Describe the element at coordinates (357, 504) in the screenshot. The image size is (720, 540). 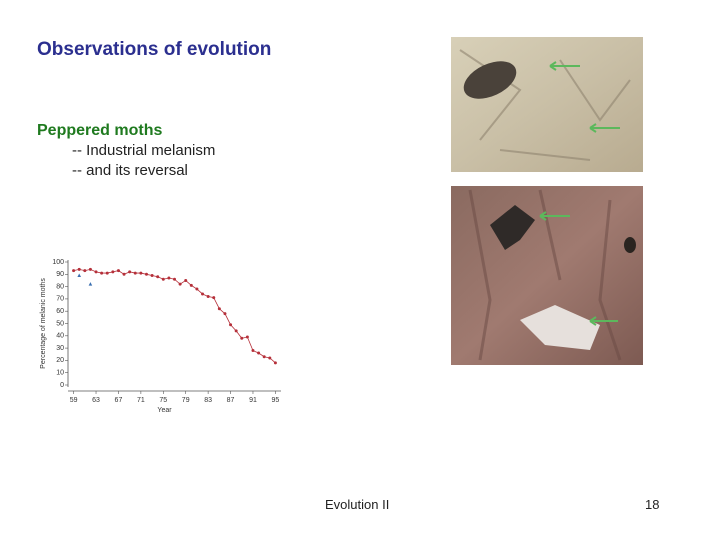
I see `footer: Evolution II` at that location.